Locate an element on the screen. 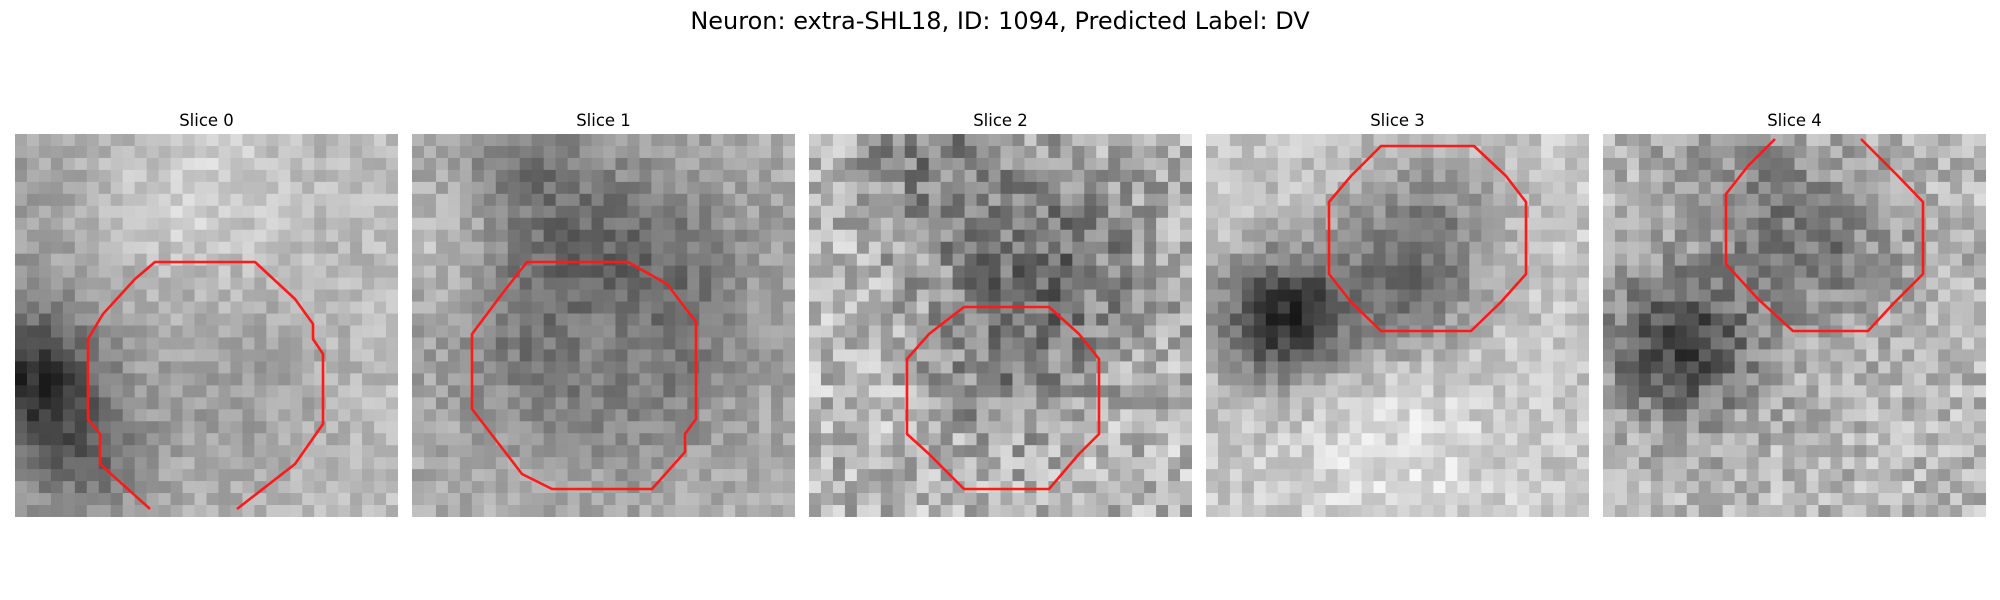 The width and height of the screenshot is (2000, 600). slice-title: Slice 3 is located at coordinates (1397, 120).